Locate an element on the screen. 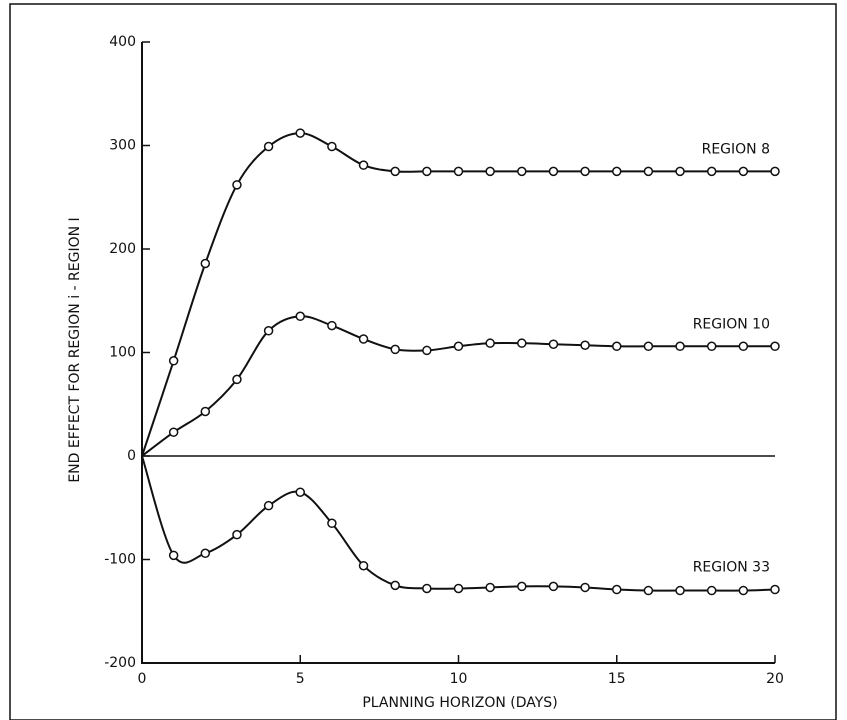  y-tick-label: 300 is located at coordinates (122, 146).